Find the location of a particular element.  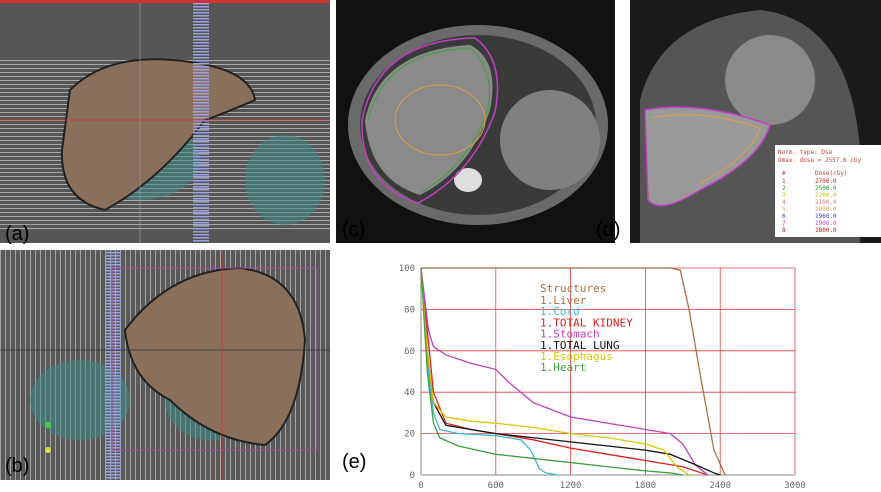

legend-entry: 1.TOTAL LUNG is located at coordinates (579, 345).